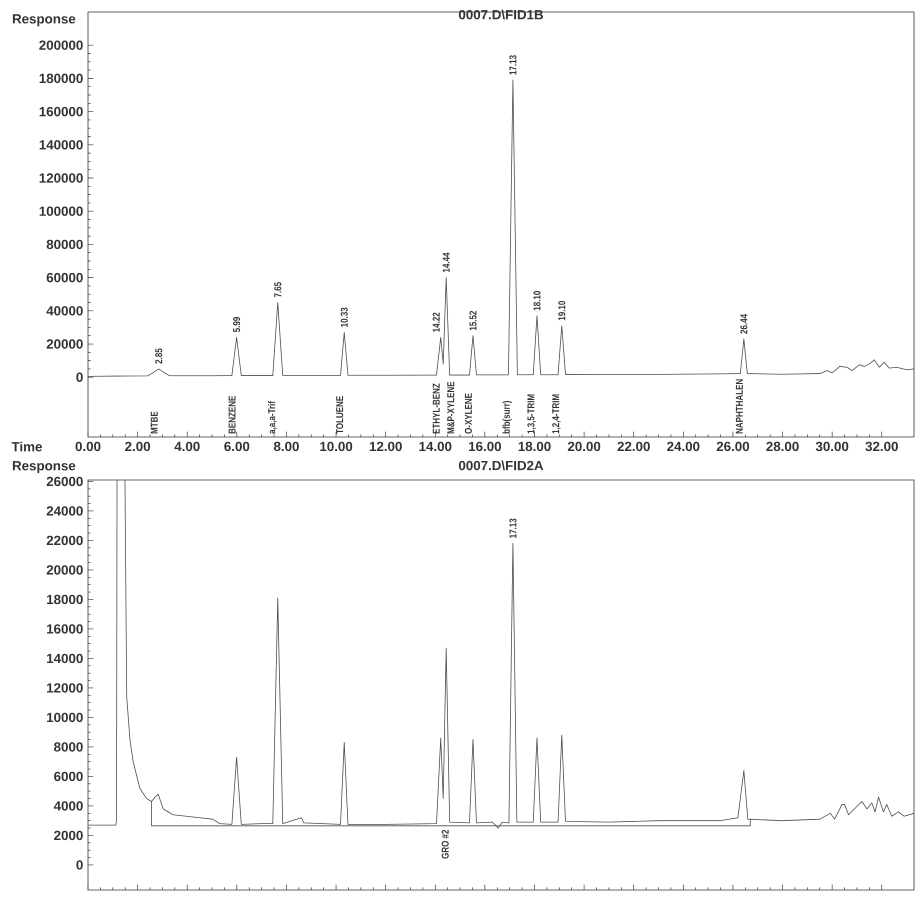  Describe the element at coordinates (65, 599) in the screenshot. I see `y-tick-label: 18000` at that location.